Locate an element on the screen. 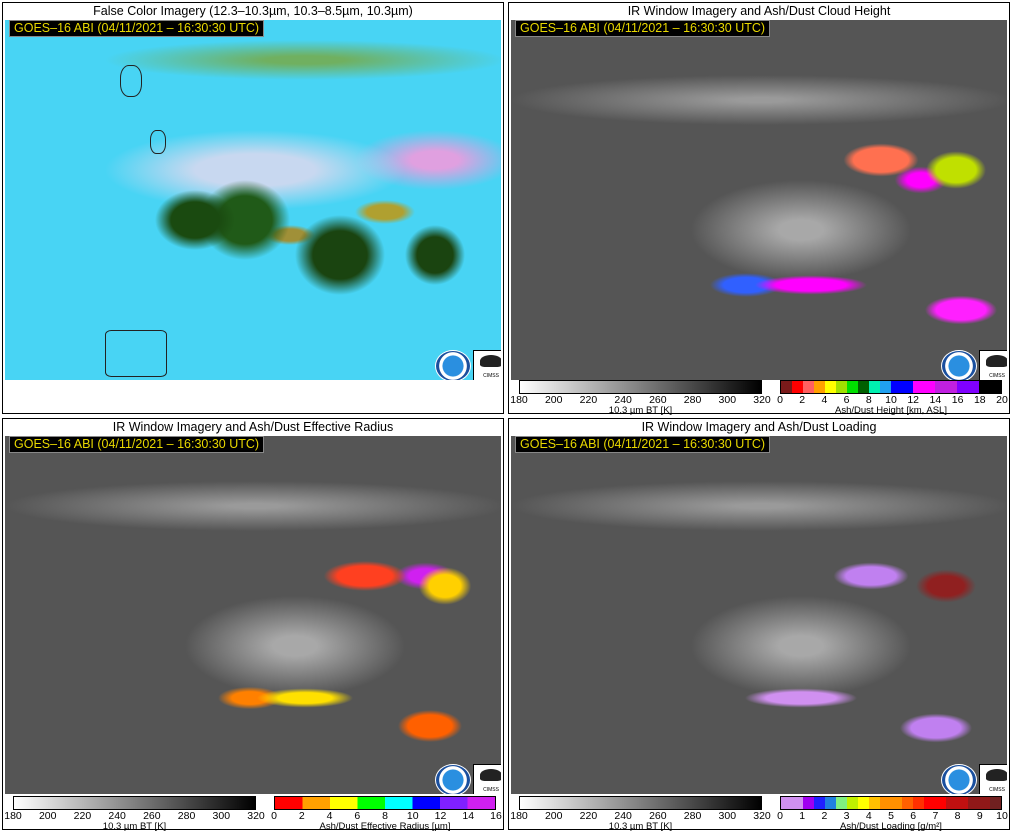 The height and width of the screenshot is (832, 1012). radius-colorbar-ticks: 0 2 4 6 8 10 12 14 16 is located at coordinates (386, 816).